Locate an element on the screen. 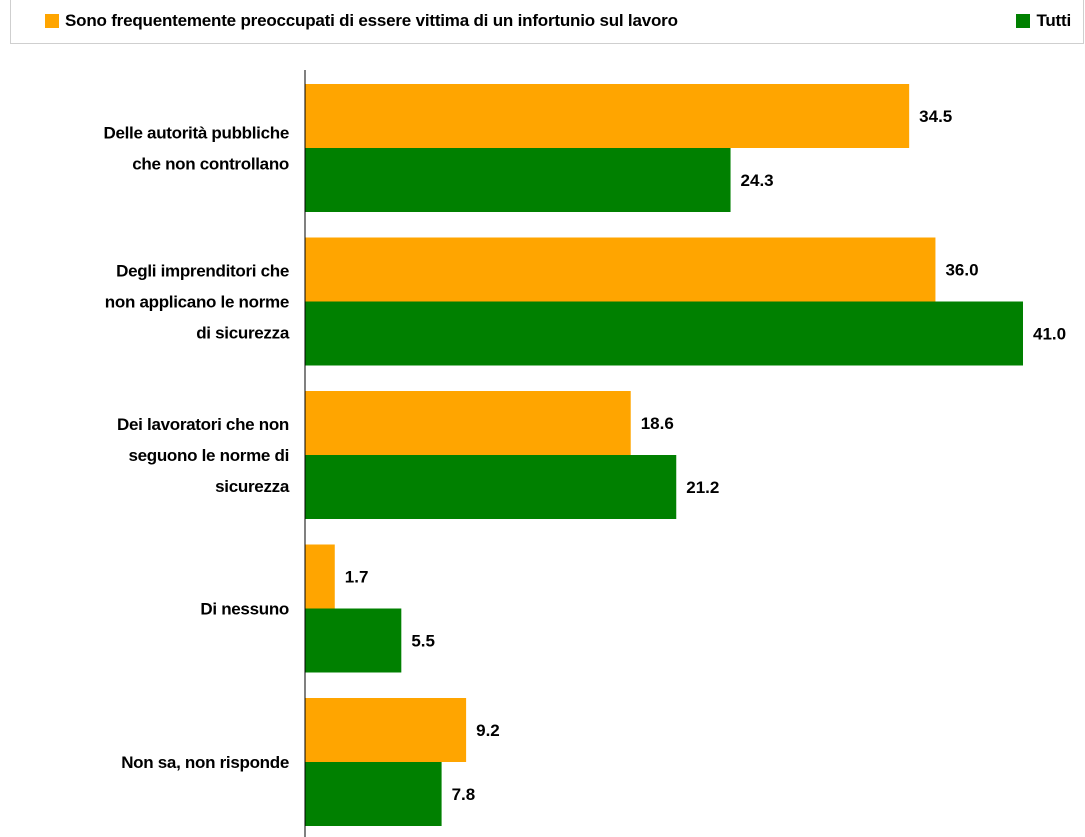 The width and height of the screenshot is (1085, 837). legend-item-series-2: Tutti is located at coordinates (1043, 21).